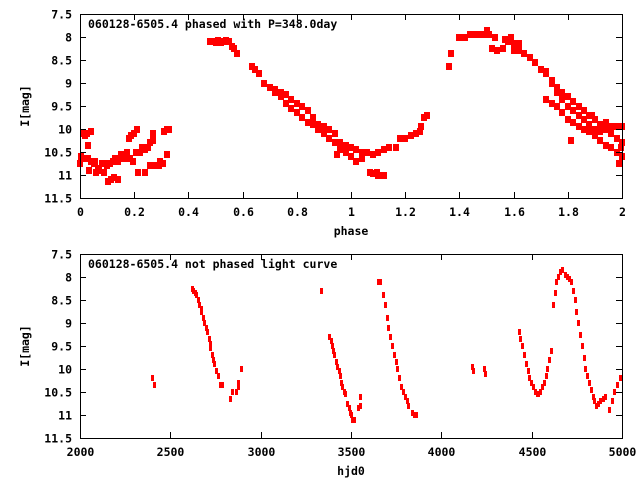 The height and width of the screenshot is (480, 640). Describe the element at coordinates (188, 212) in the screenshot. I see `x-tick-label: 0.4` at that location.